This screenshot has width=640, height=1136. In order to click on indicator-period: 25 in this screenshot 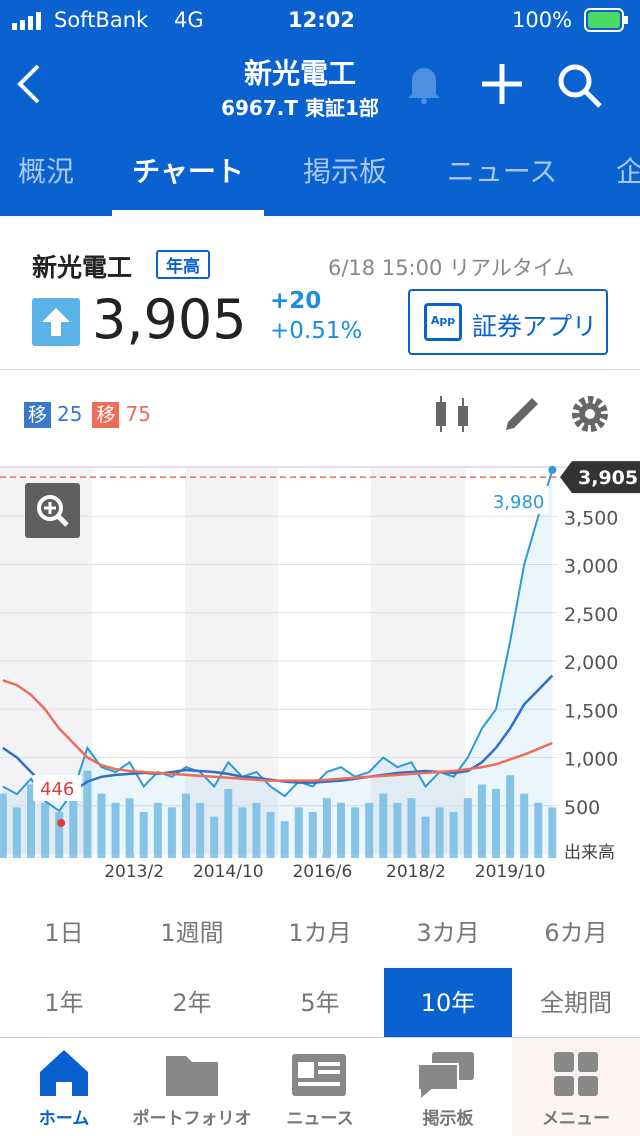, I will do `click(70, 414)`.